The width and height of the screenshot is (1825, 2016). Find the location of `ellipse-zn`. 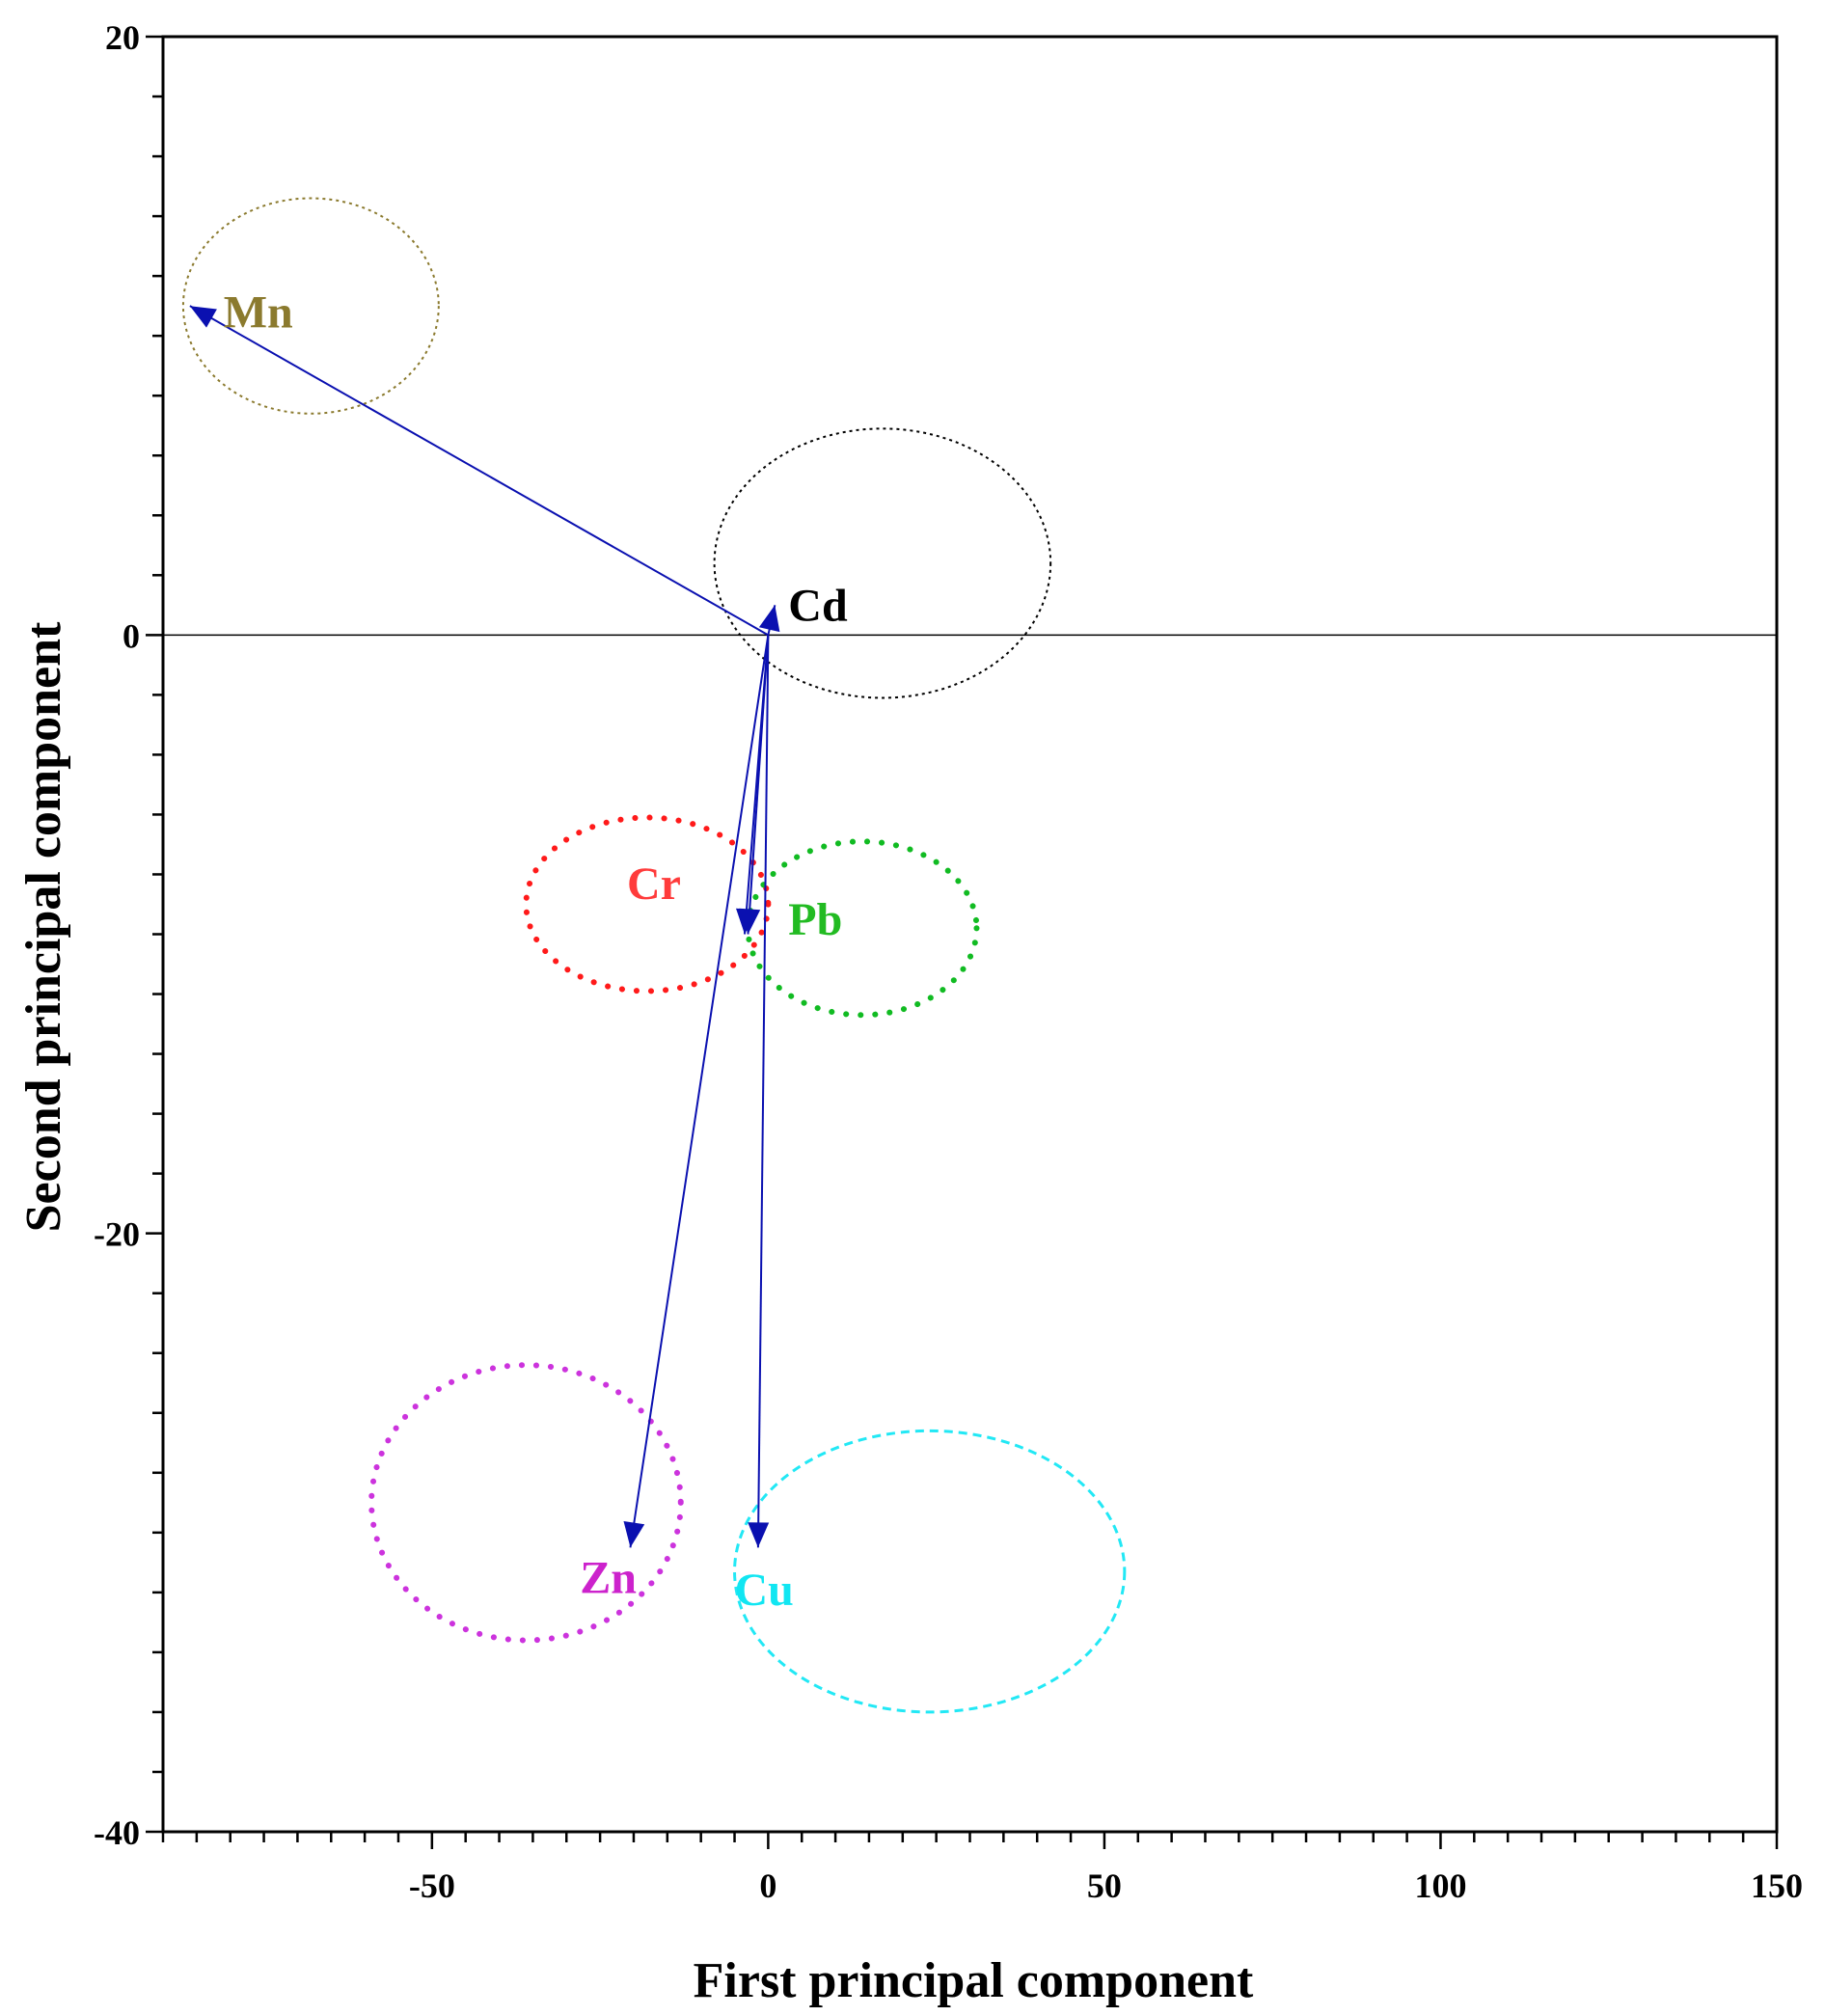

ellipse-zn is located at coordinates (526, 1503).